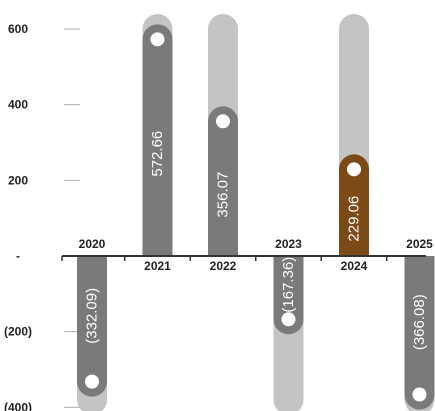 The height and width of the screenshot is (411, 435). I want to click on category-label: 2020, so click(92, 244).